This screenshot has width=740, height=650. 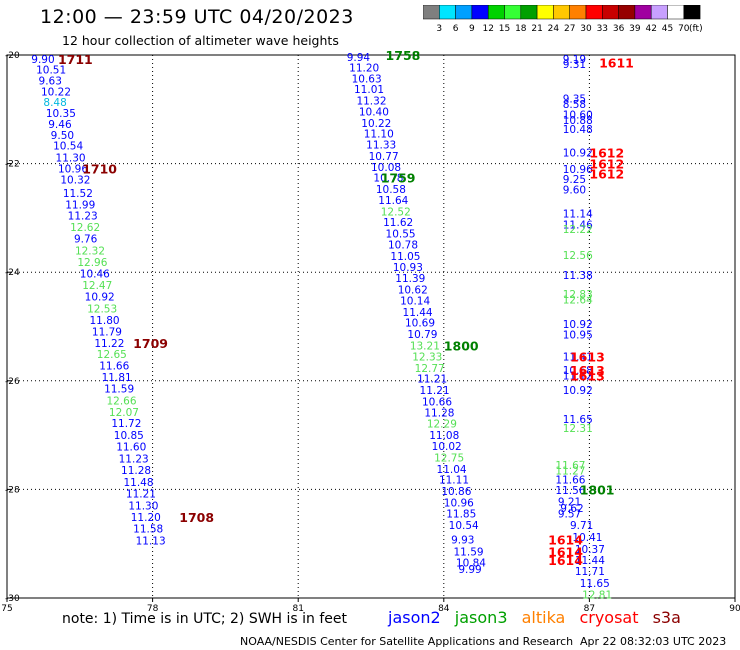 What do you see at coordinates (574, 99) in the screenshot?
I see `wave-height-value: 9.35` at bounding box center [574, 99].